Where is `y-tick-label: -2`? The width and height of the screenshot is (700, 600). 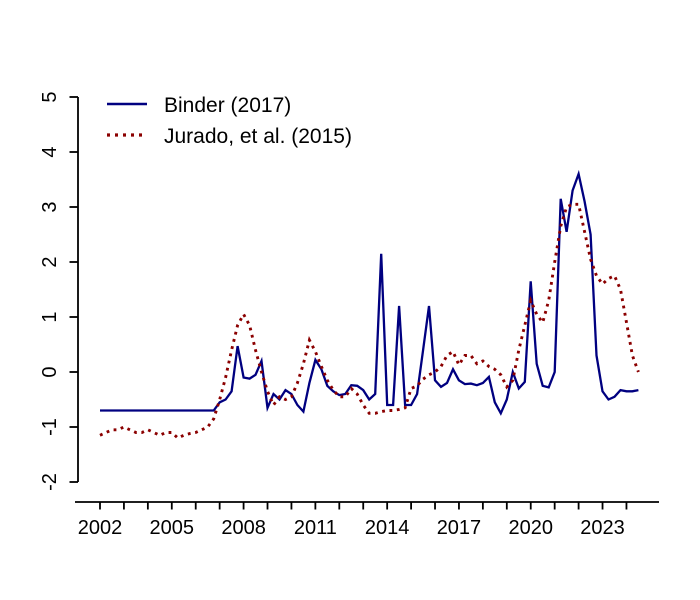
y-tick-label: -2 is located at coordinates (50, 482).